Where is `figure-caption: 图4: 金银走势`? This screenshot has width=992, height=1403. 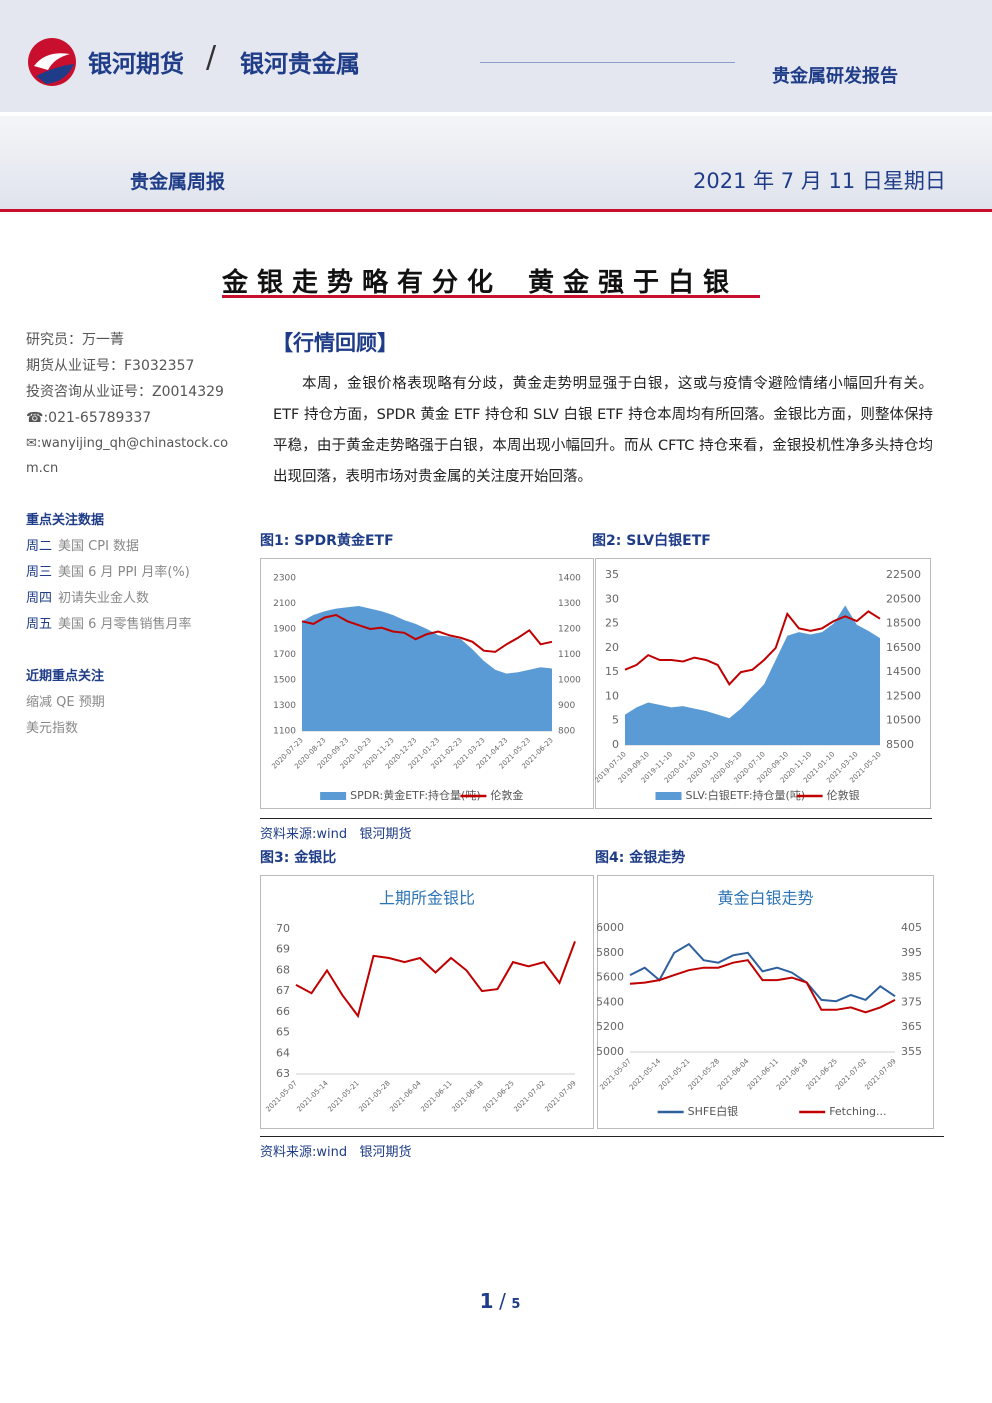
figure-caption: 图4: 金银走势 is located at coordinates (640, 858).